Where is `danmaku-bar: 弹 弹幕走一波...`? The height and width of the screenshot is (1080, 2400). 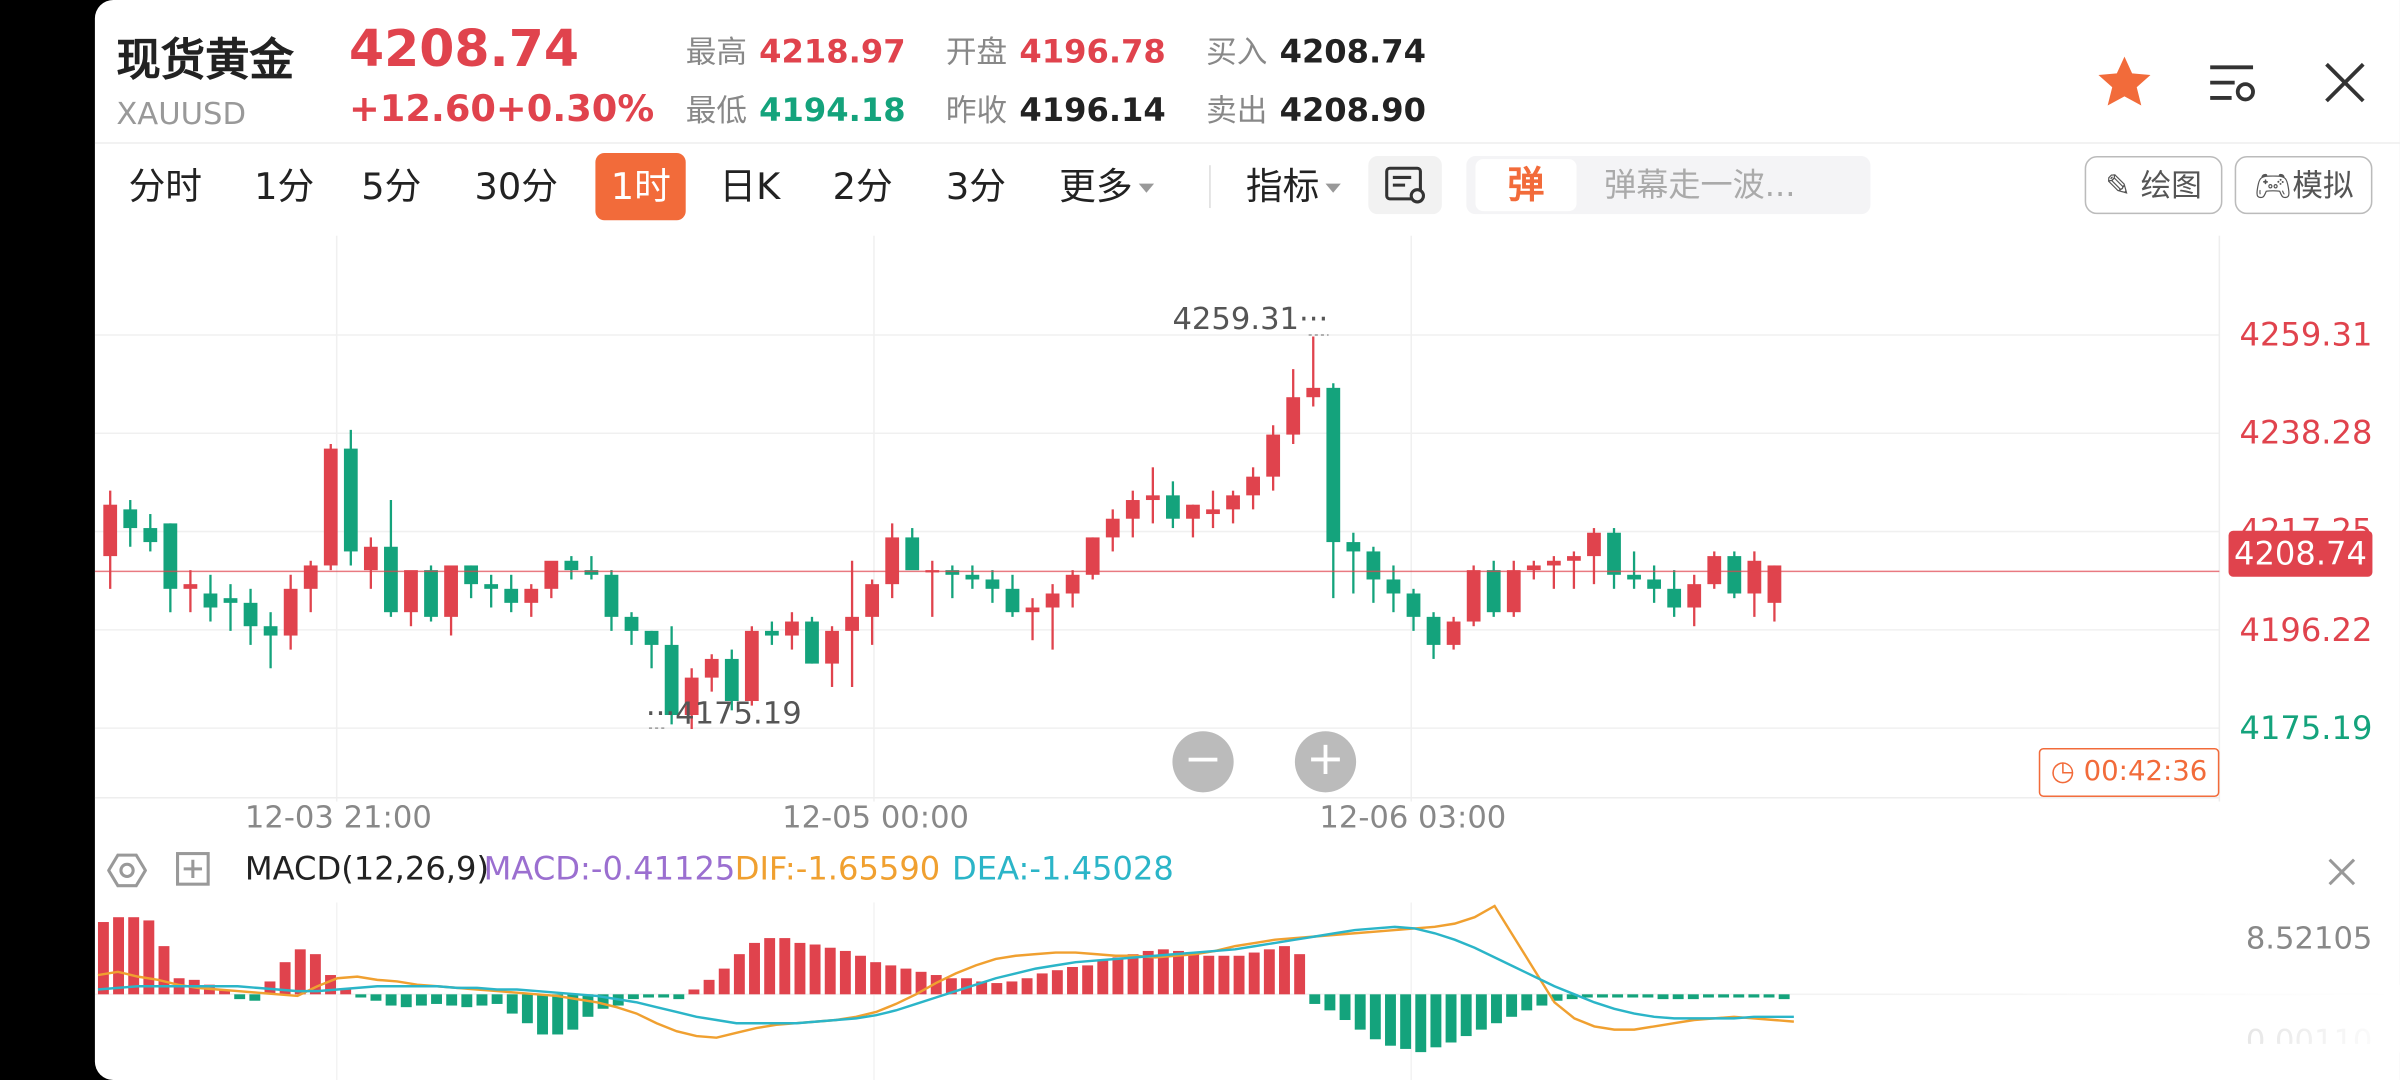 danmaku-bar: 弹 弹幕走一波... is located at coordinates (1668, 185).